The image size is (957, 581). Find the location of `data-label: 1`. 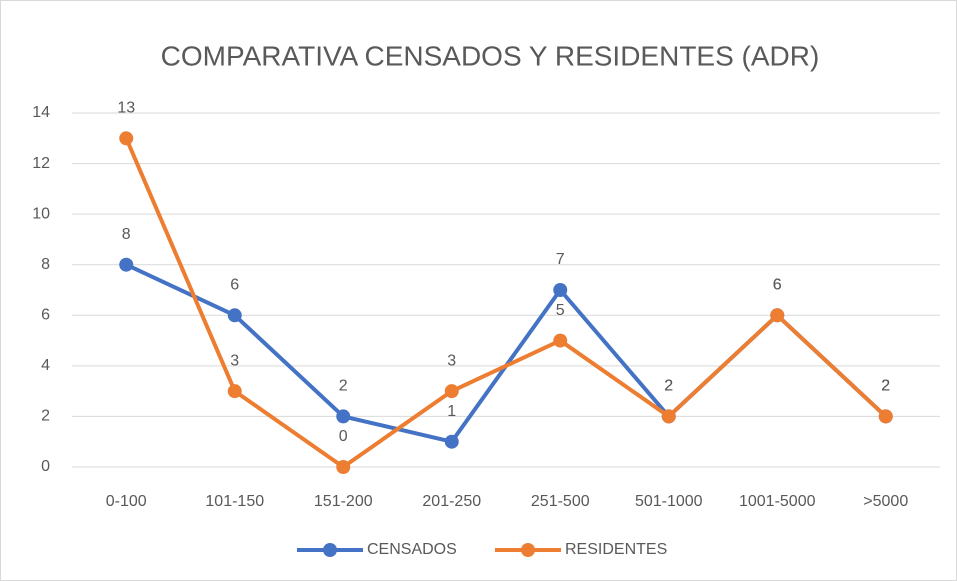

data-label: 1 is located at coordinates (451, 411).